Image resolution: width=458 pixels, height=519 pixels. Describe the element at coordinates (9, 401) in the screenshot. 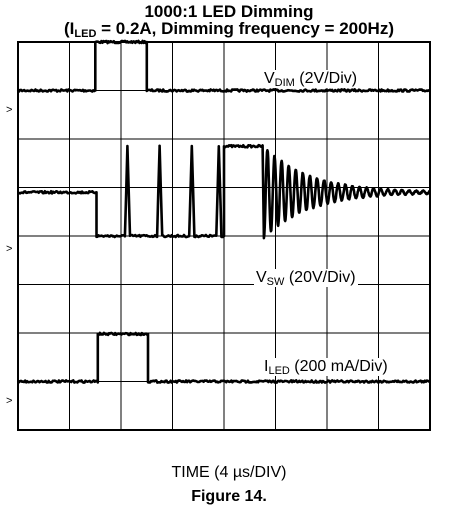

I see `iled-ground-marker: >` at that location.